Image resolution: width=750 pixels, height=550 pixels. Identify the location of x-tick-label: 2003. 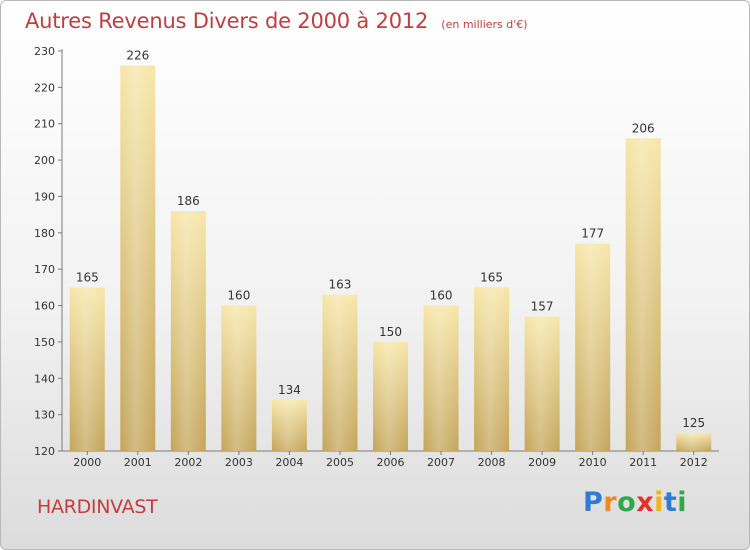
(239, 462).